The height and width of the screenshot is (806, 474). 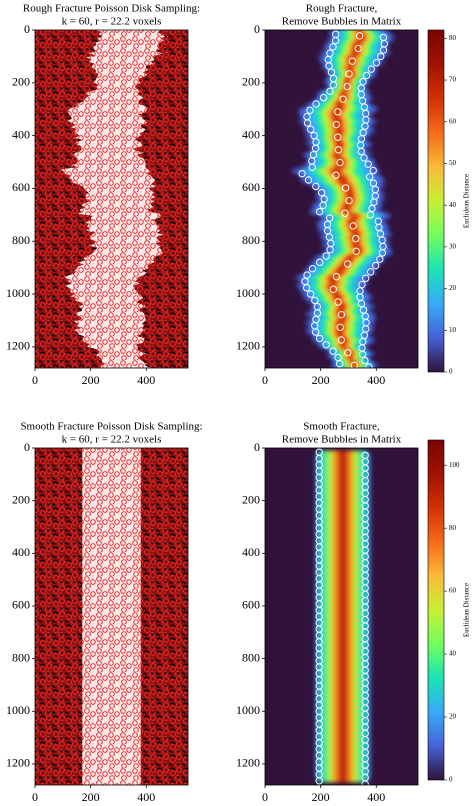 What do you see at coordinates (467, 201) in the screenshot?
I see `colorbar-label: Euclidean Distance` at bounding box center [467, 201].